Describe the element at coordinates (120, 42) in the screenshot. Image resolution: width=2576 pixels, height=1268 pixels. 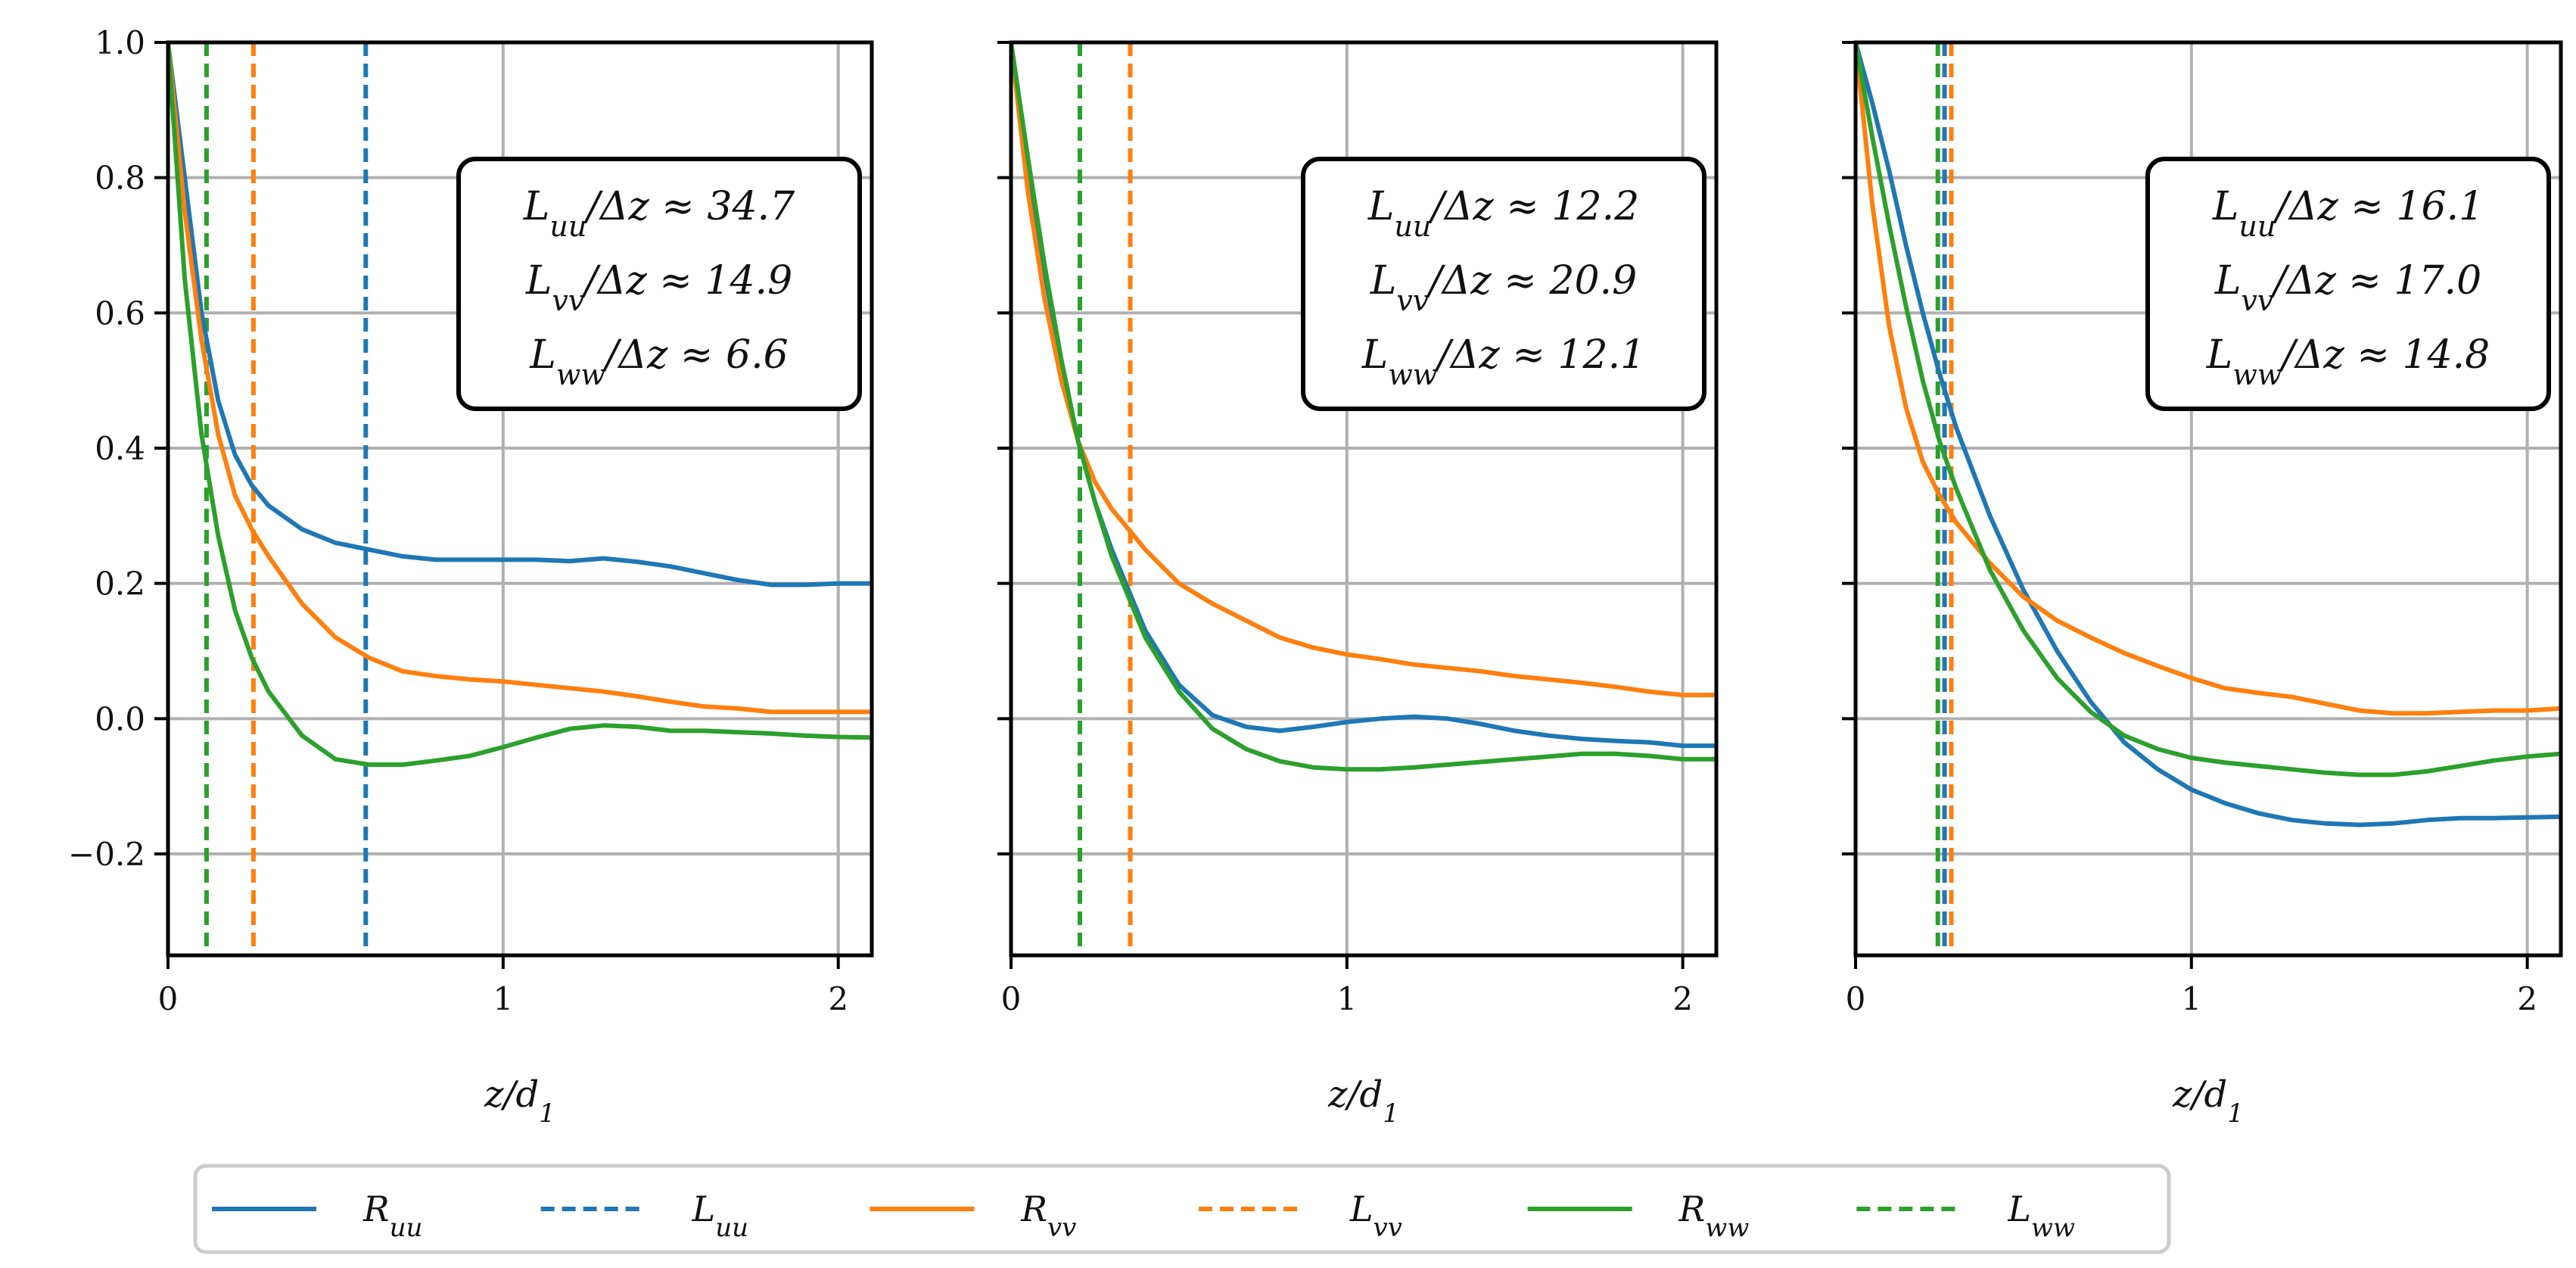
I see `y-tick-label: 1.0` at that location.